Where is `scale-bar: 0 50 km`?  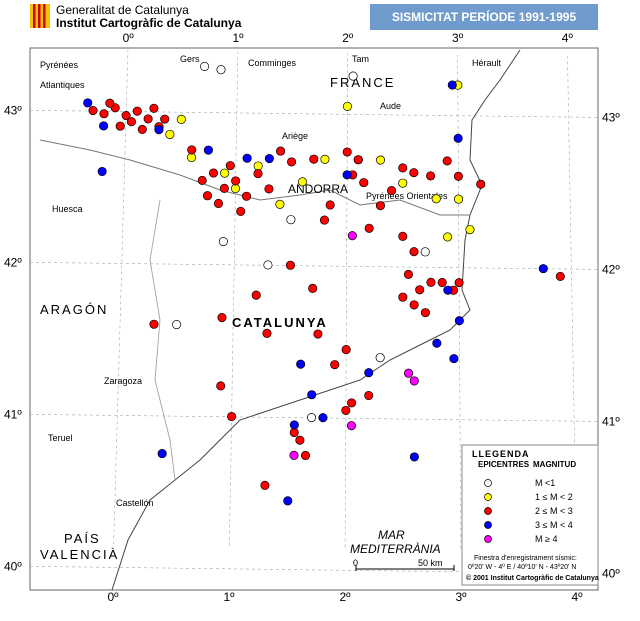 scale-bar: 0 50 km is located at coordinates (404, 564).